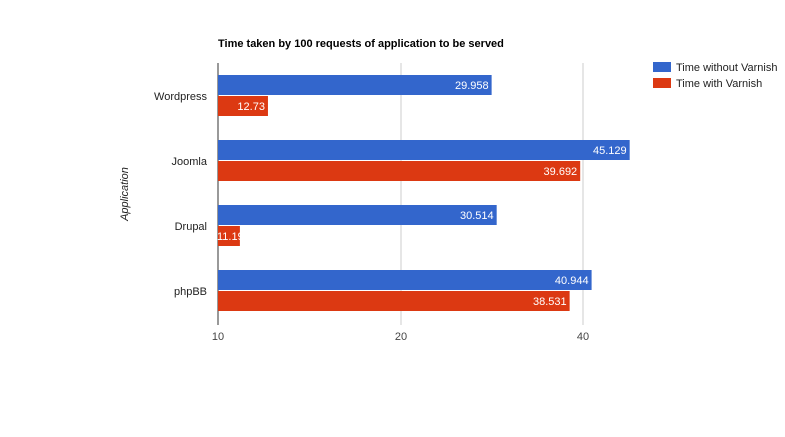  Describe the element at coordinates (610, 151) in the screenshot. I see `data-label: 45.129` at that location.